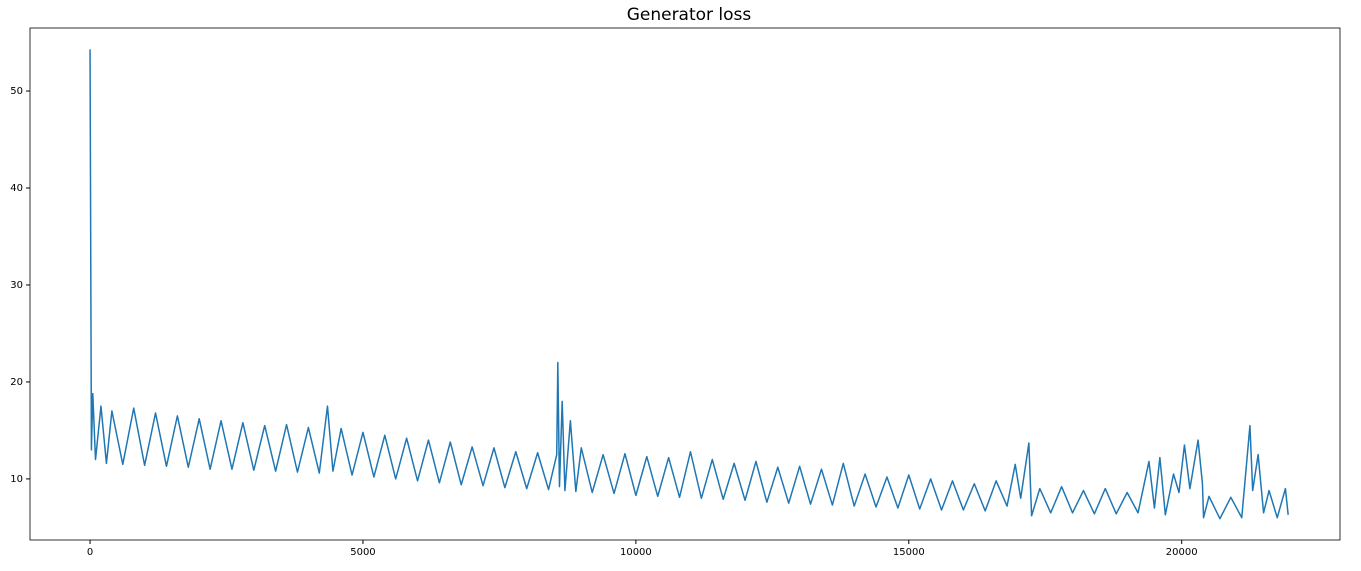 This screenshot has height=571, width=1361. What do you see at coordinates (16, 382) in the screenshot?
I see `y-tick-label: 20` at bounding box center [16, 382].